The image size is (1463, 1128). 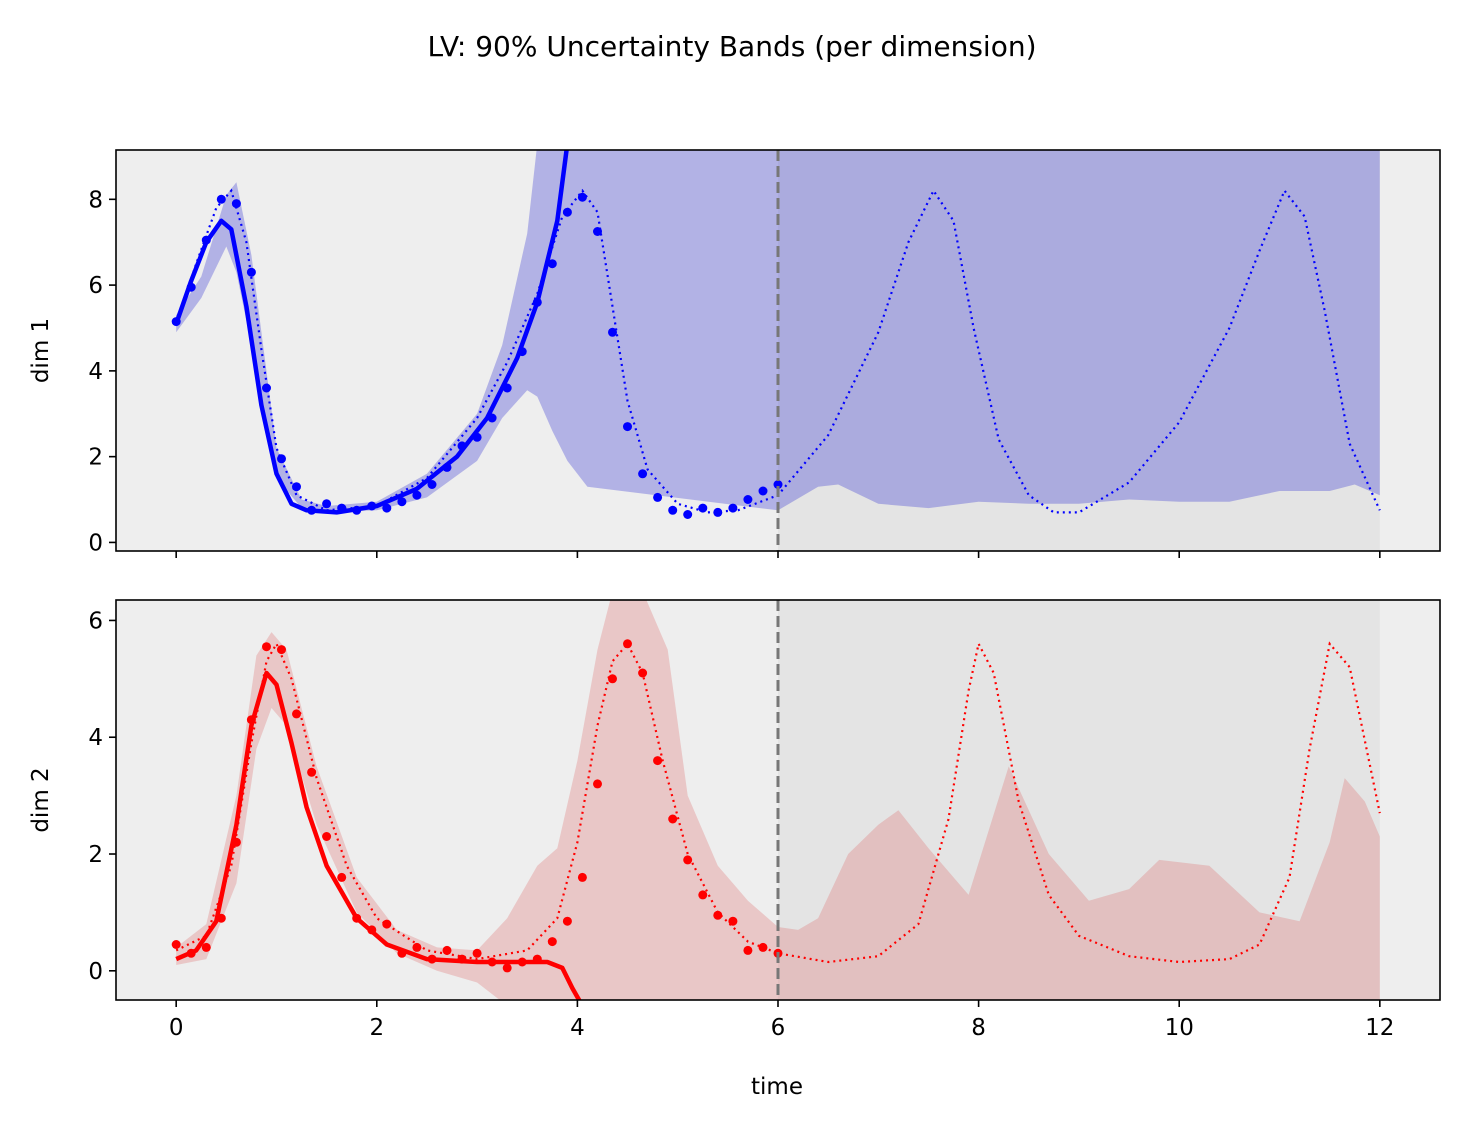 I want to click on x-tick-label: 12, so click(x=1379, y=1028).